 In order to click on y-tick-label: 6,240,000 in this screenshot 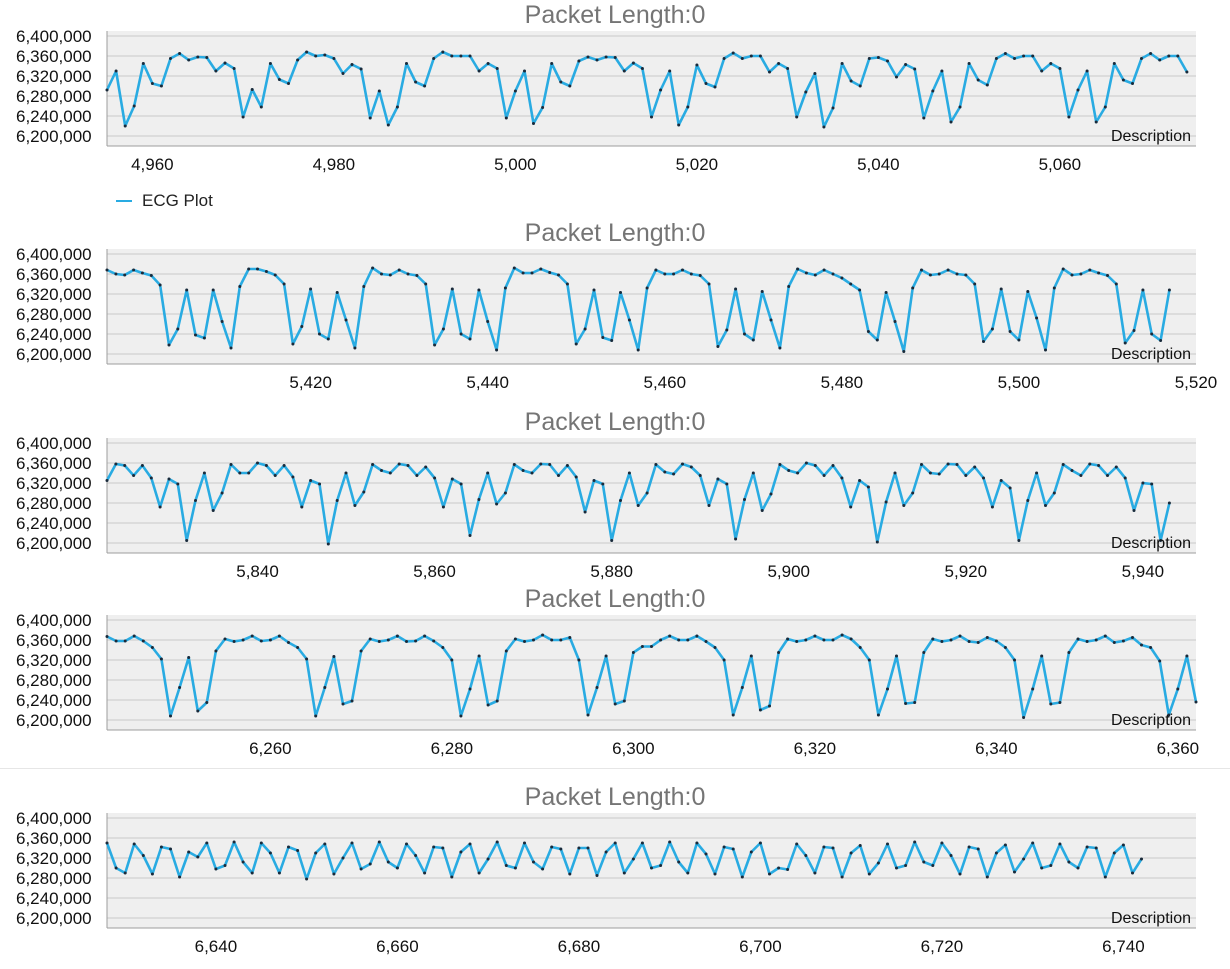, I will do `click(54, 334)`.